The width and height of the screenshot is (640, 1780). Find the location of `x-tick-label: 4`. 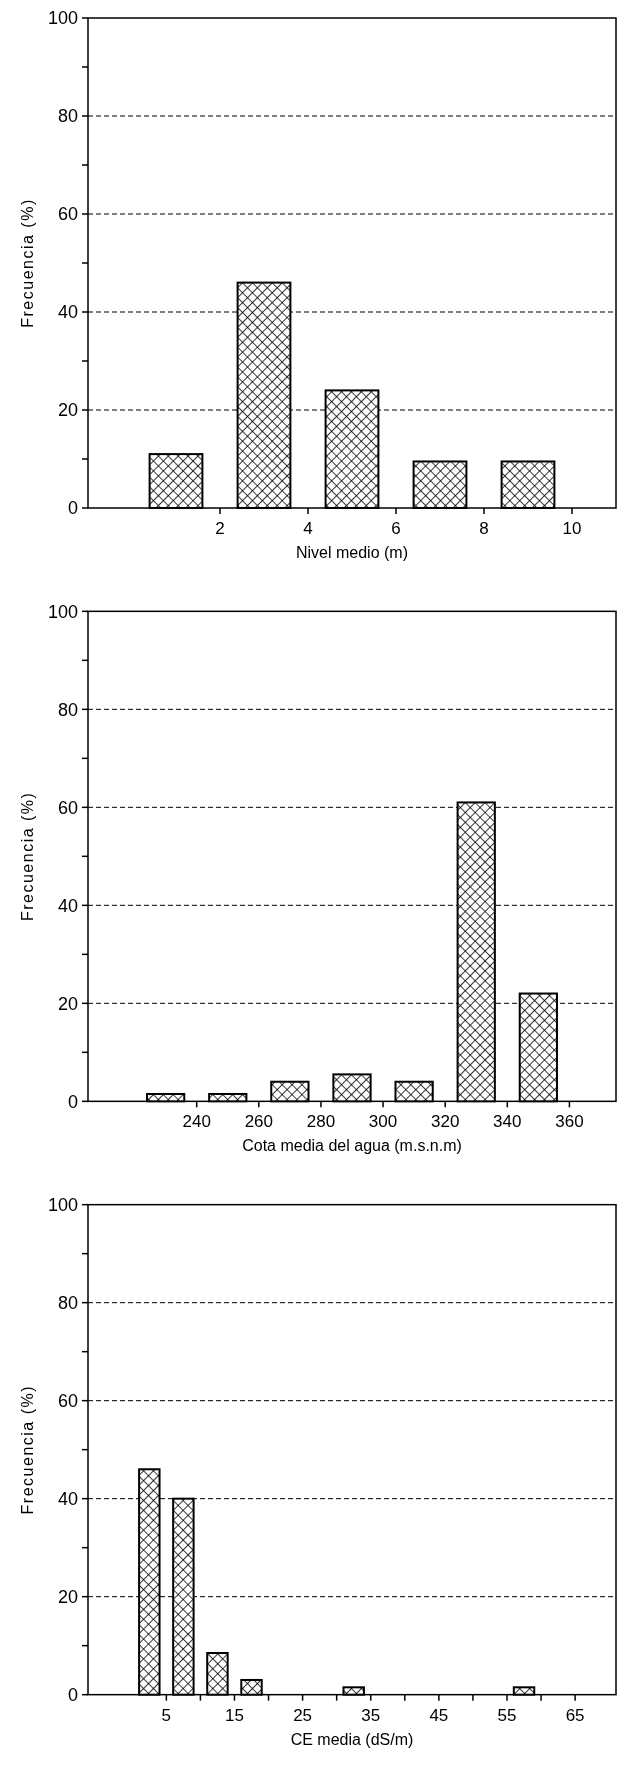

x-tick-label: 4 is located at coordinates (308, 528).